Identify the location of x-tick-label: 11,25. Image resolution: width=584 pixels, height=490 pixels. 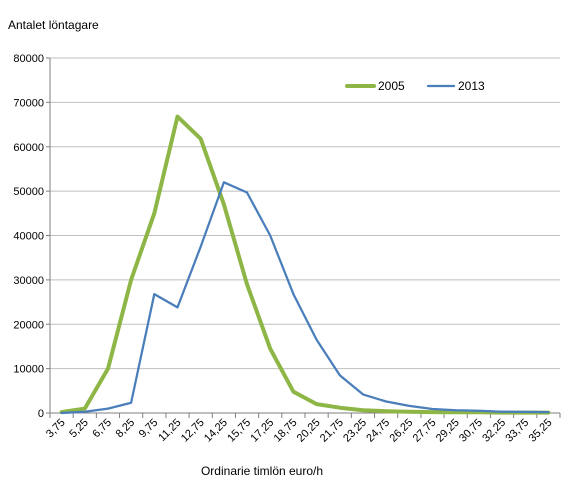
(169, 430).